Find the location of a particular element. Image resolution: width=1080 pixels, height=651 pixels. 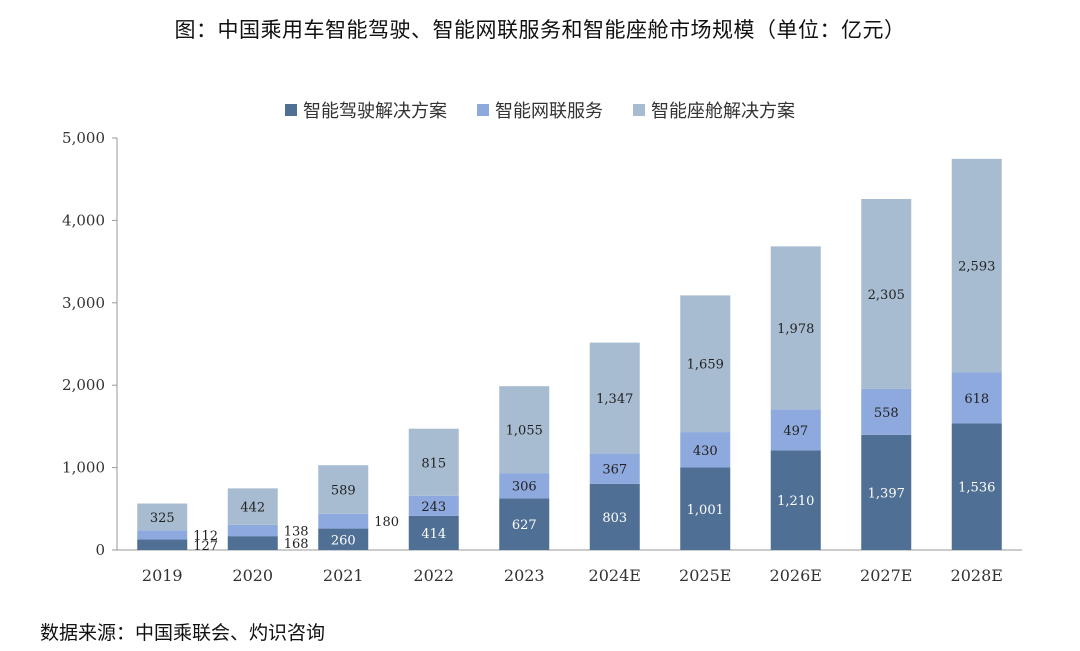

data-label: 260 is located at coordinates (343, 540).